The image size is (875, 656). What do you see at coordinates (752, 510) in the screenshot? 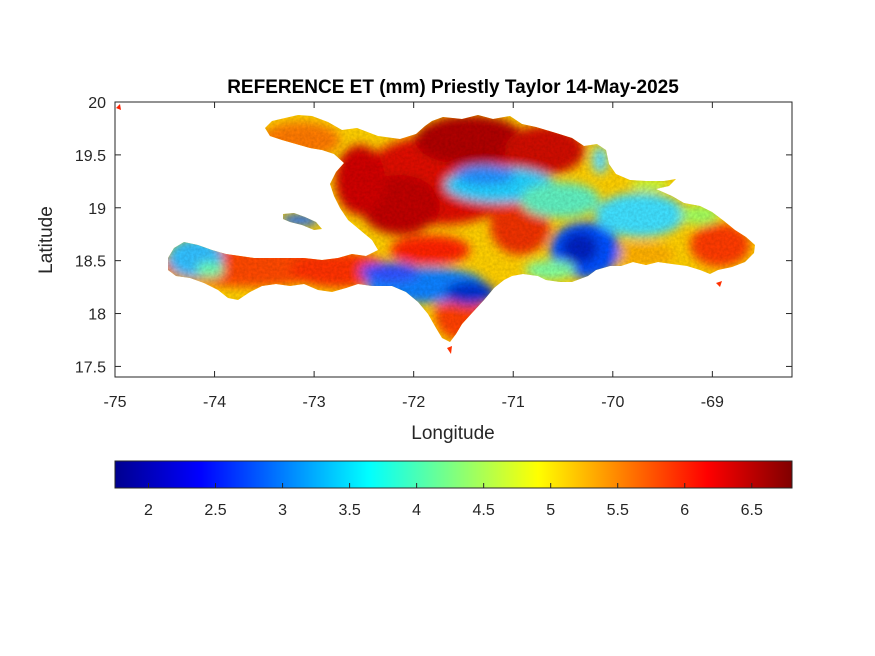
I see `colorbar-tick-label: 6.5` at bounding box center [752, 510].